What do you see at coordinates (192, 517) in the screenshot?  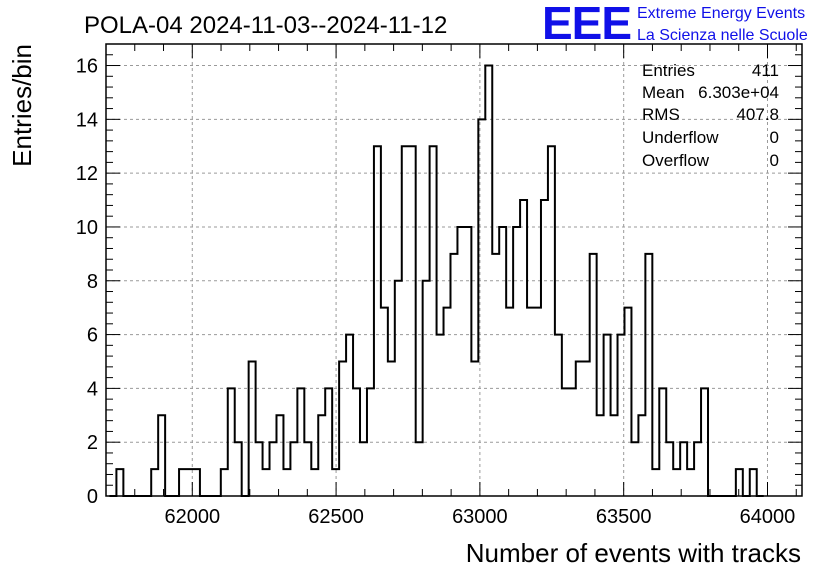 I see `x-tick-label: 62000` at bounding box center [192, 517].